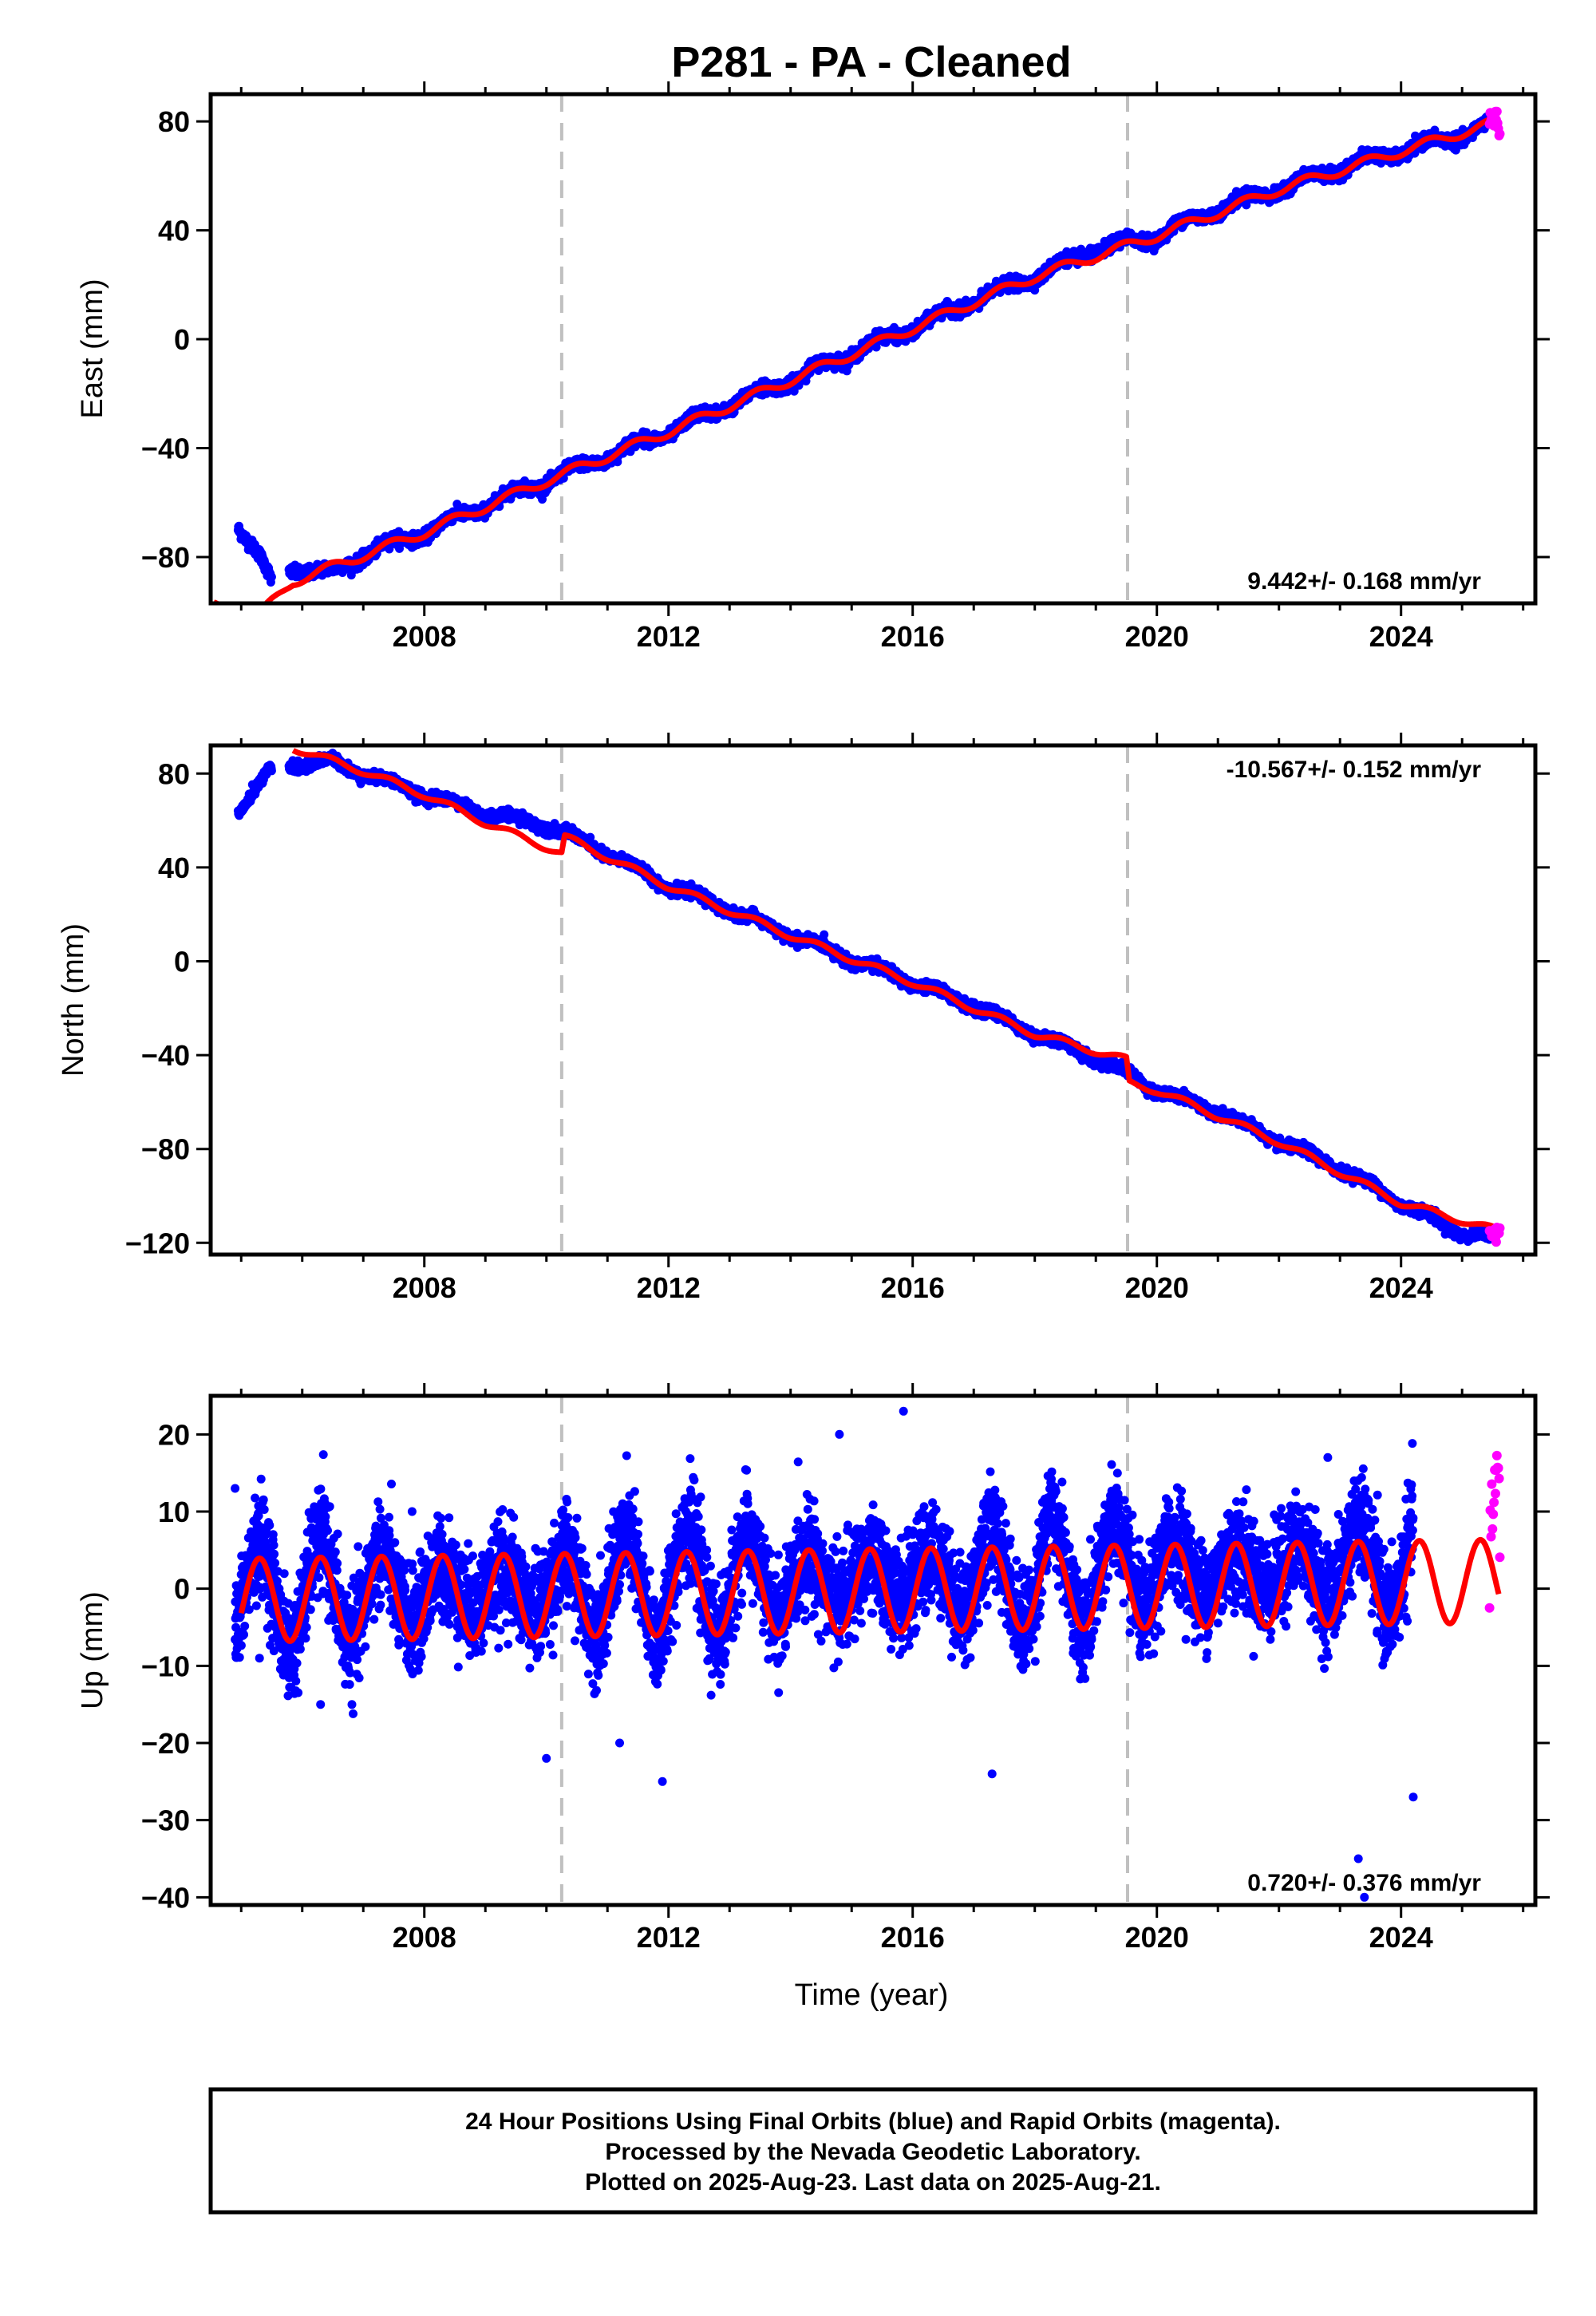  I want to click on figure-title: P281 - PA - Cleaned, so click(871, 62).